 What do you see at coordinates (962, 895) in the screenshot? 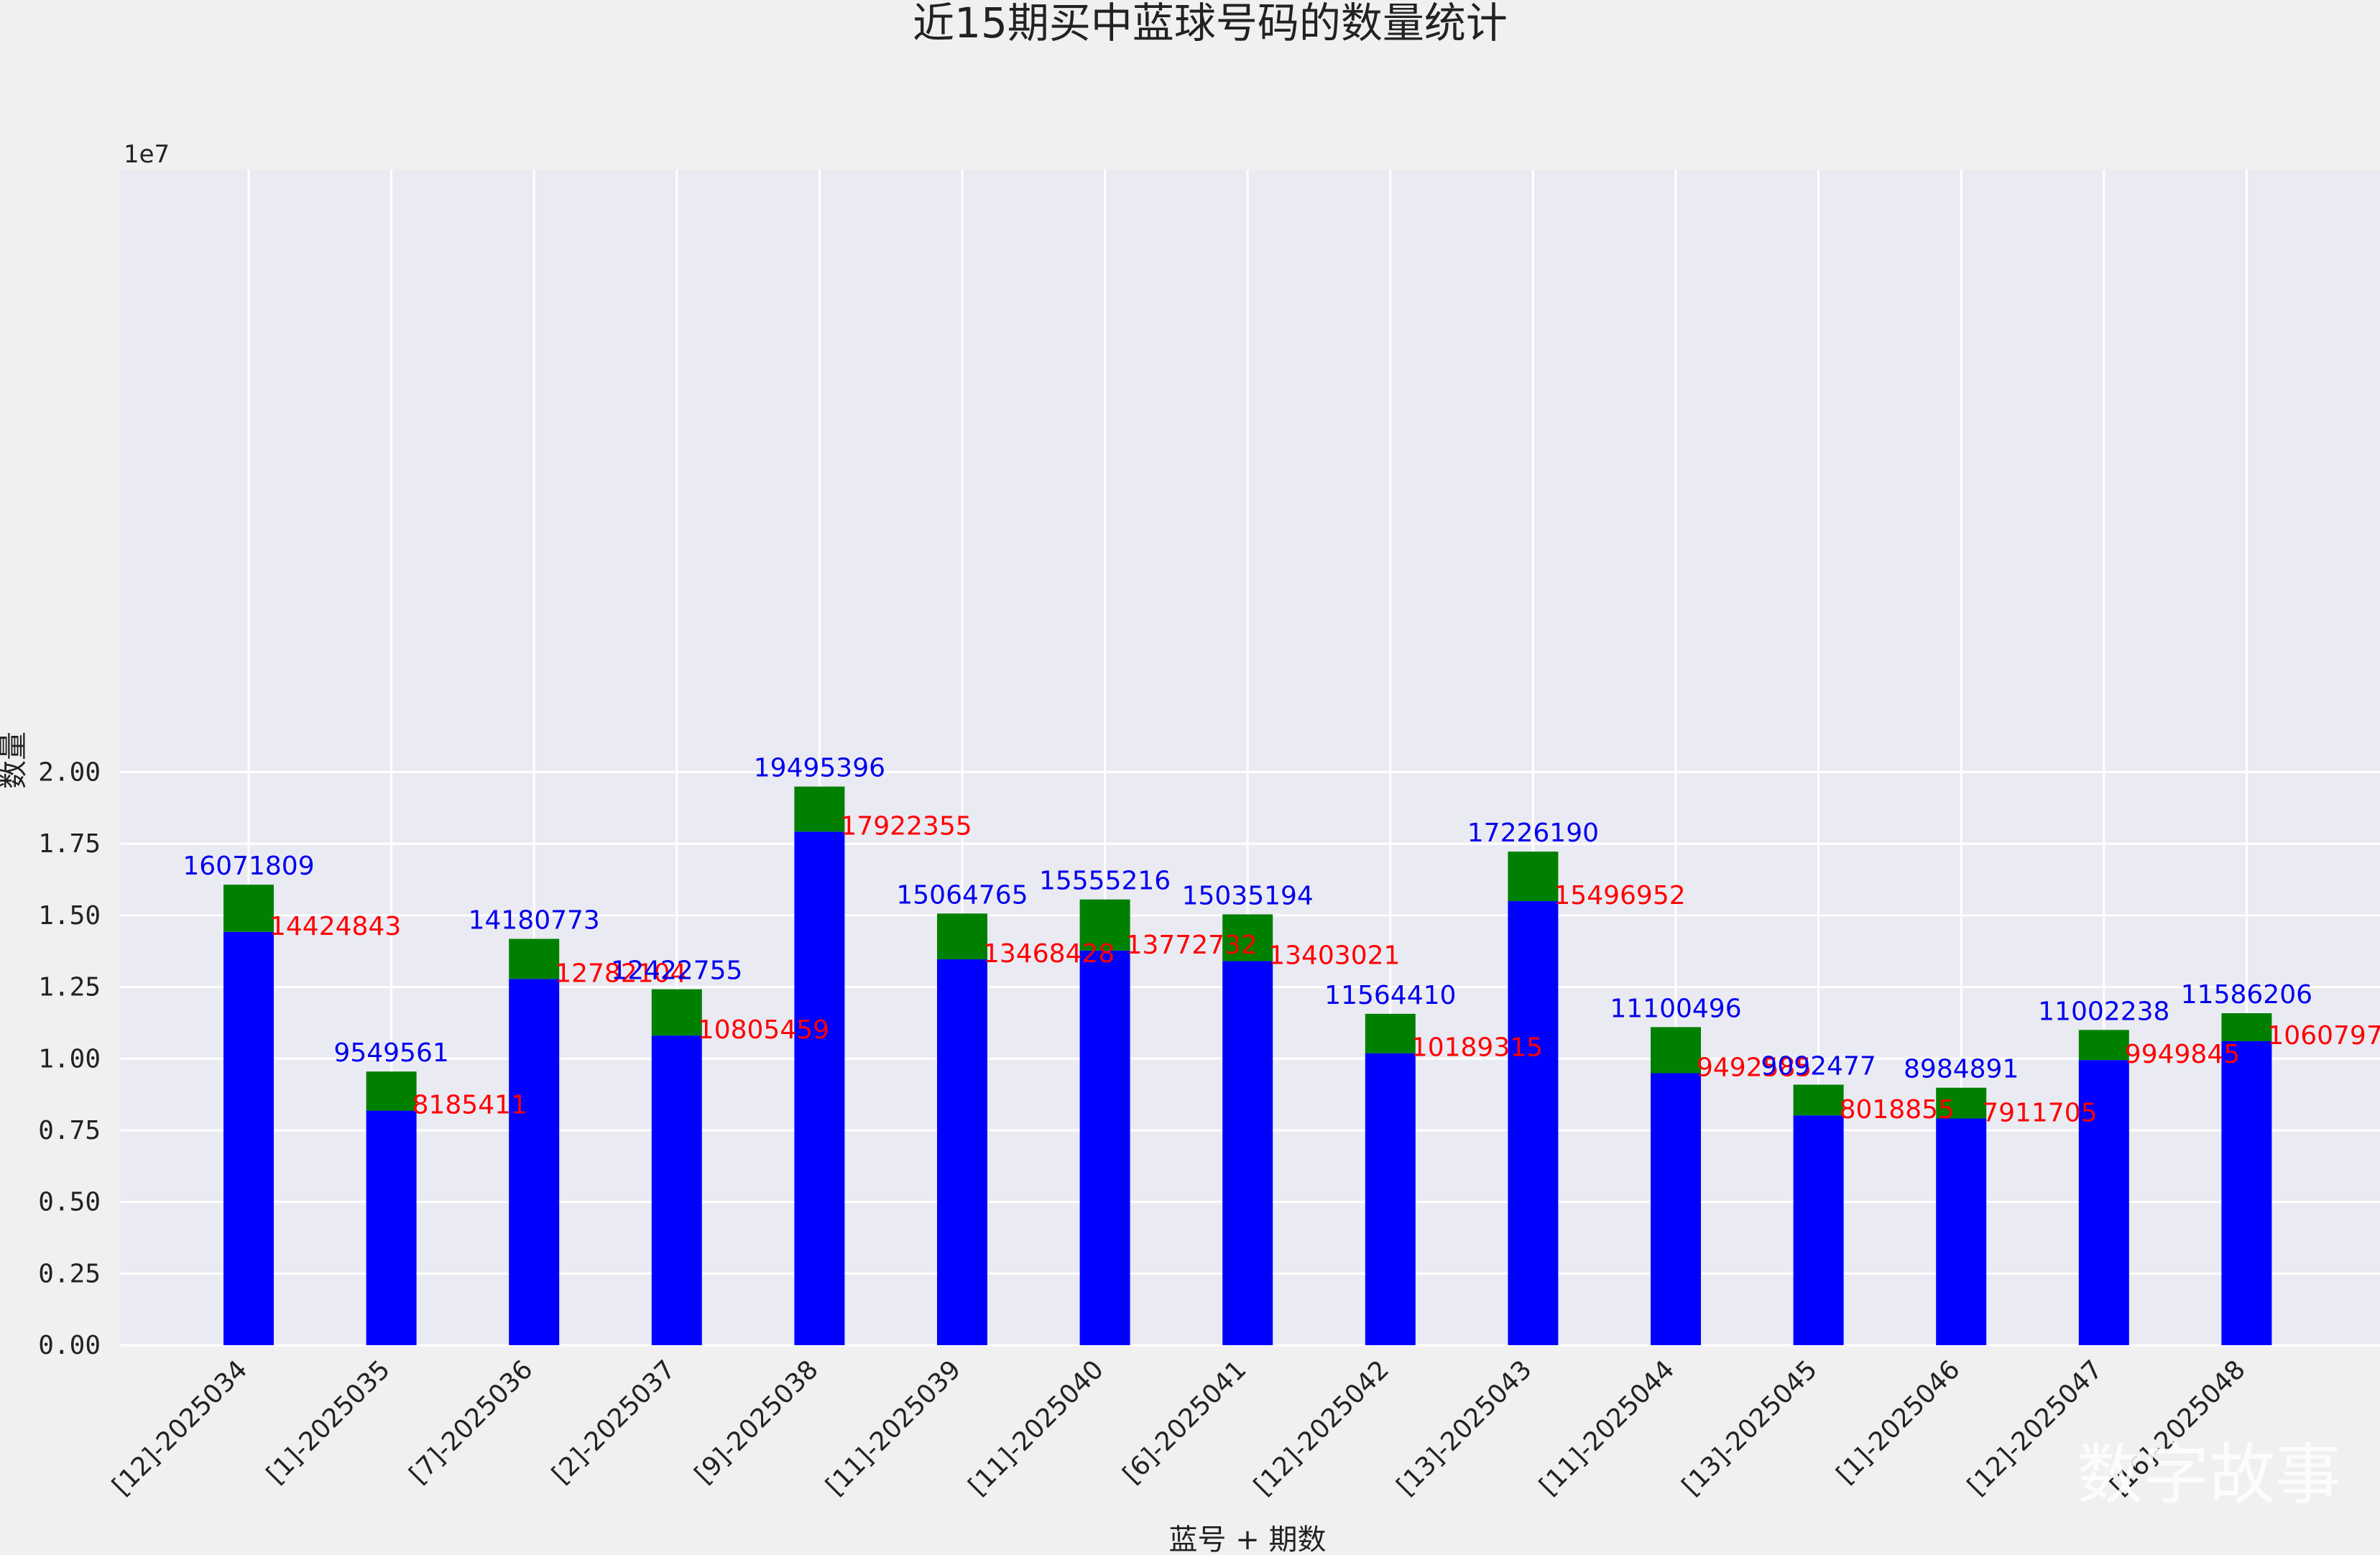
I see `total-value-label: 15064765` at bounding box center [962, 895].